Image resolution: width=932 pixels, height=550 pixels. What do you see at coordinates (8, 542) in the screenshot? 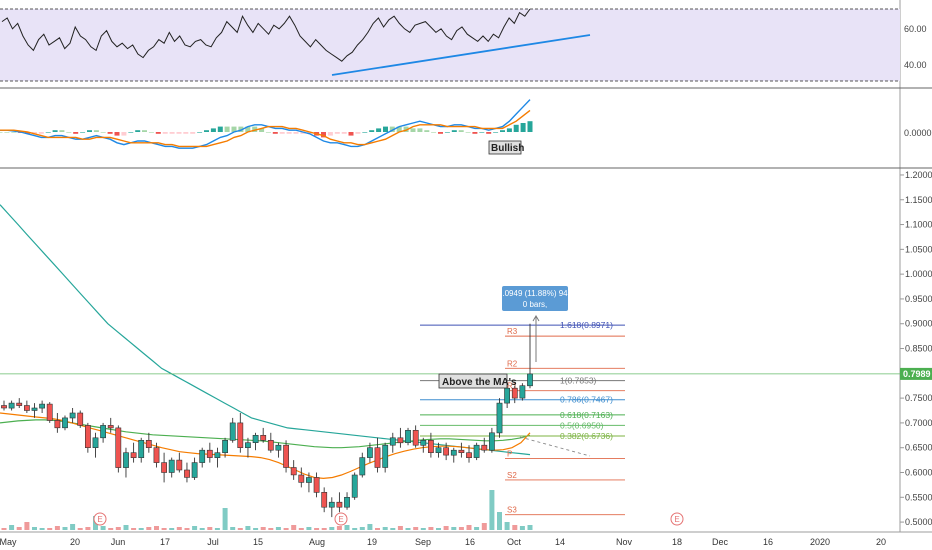
I see `time-axis-label: May` at bounding box center [8, 542].